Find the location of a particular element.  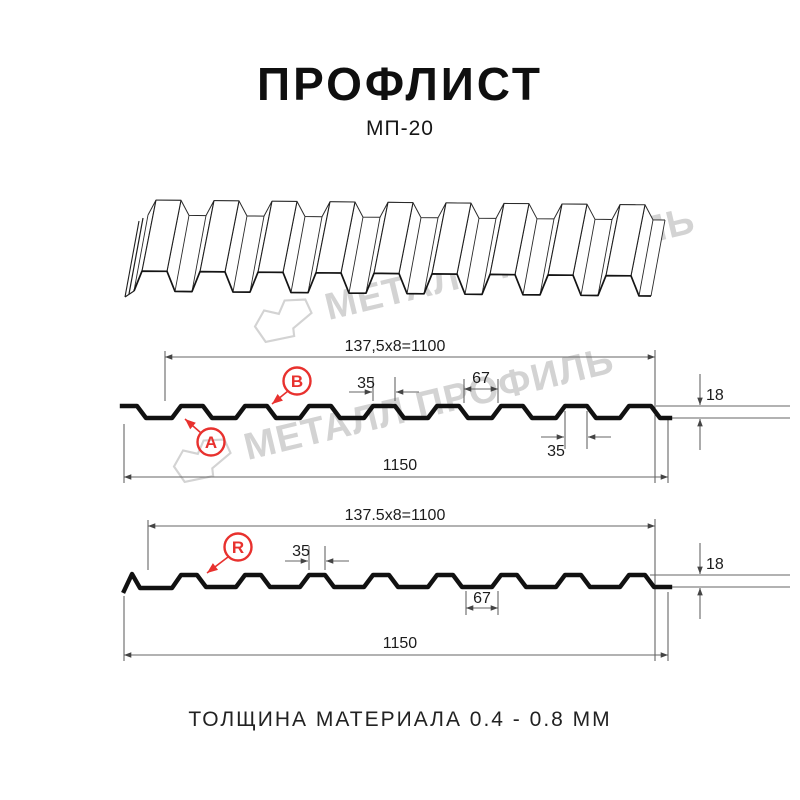

header: ПРОФЛИСТ МП-20 is located at coordinates (400, 100).